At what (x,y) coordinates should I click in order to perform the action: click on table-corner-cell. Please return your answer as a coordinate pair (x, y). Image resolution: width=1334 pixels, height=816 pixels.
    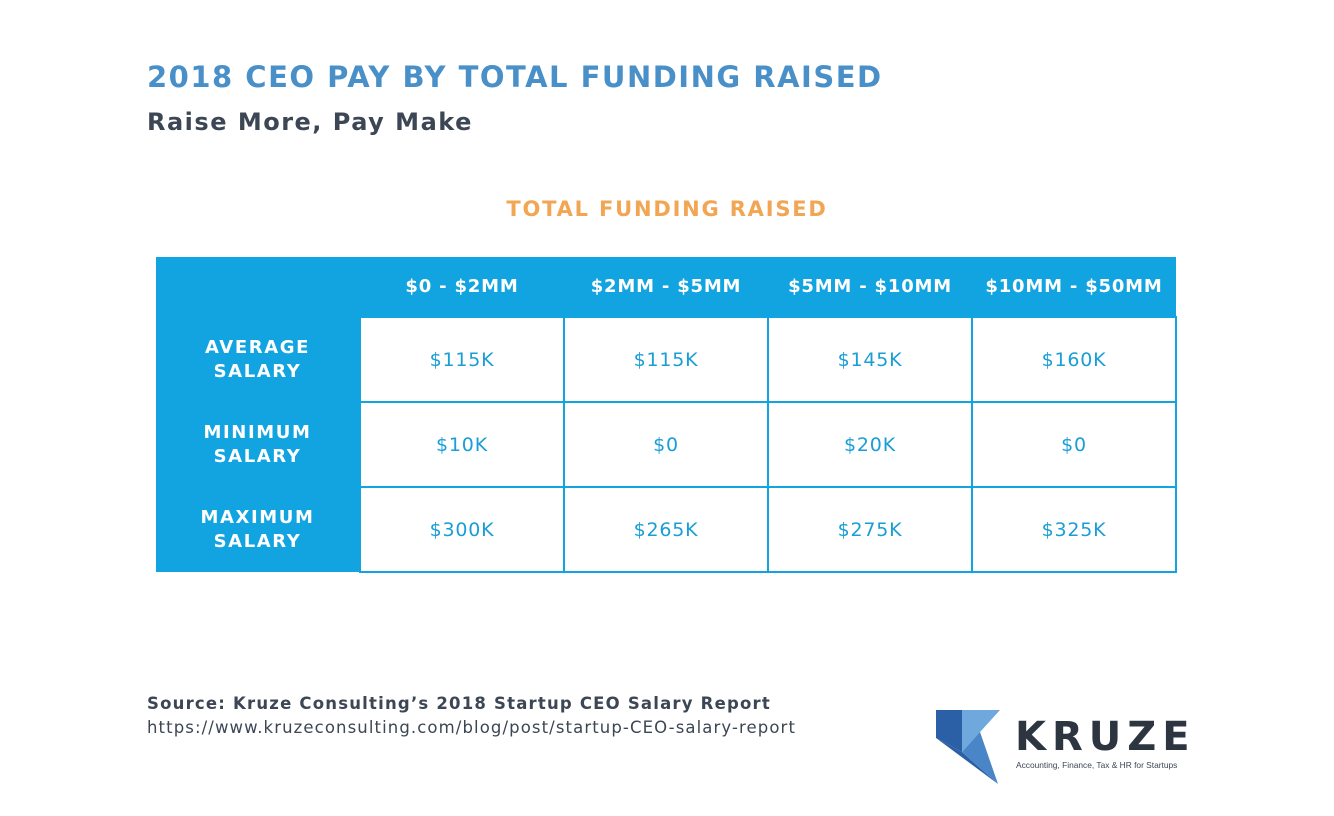
    Looking at the image, I should click on (258, 287).